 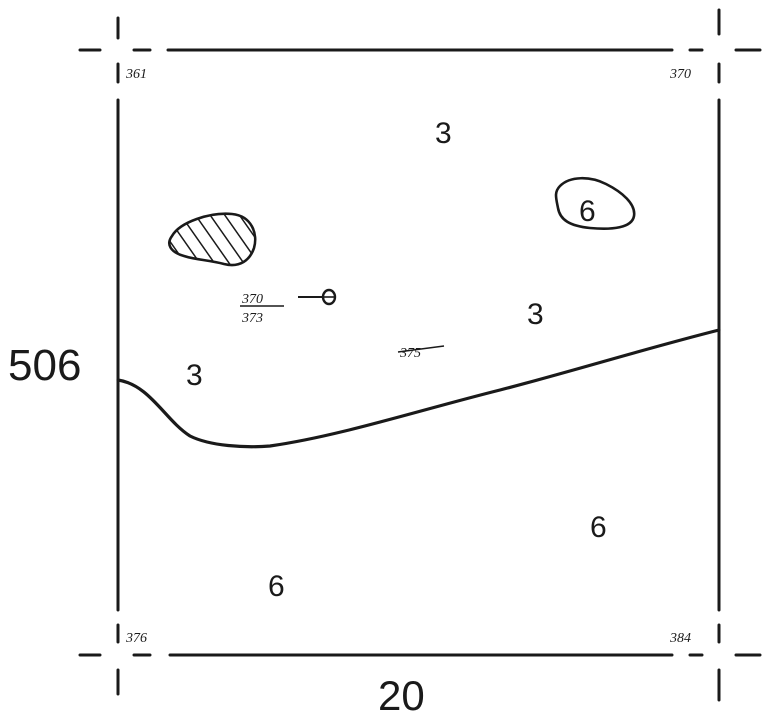 I want to click on point-elevation-denominator: 373, so click(x=252, y=318).